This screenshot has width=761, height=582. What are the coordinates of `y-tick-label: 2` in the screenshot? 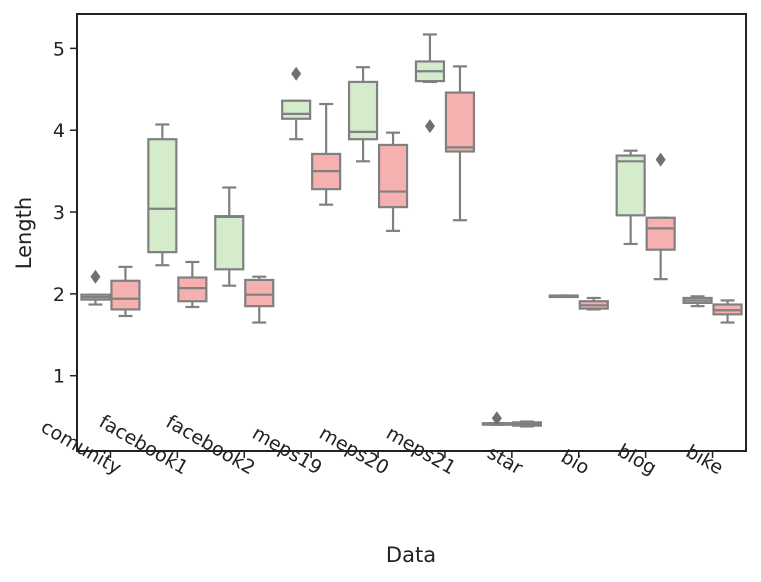 It's located at (59, 295).